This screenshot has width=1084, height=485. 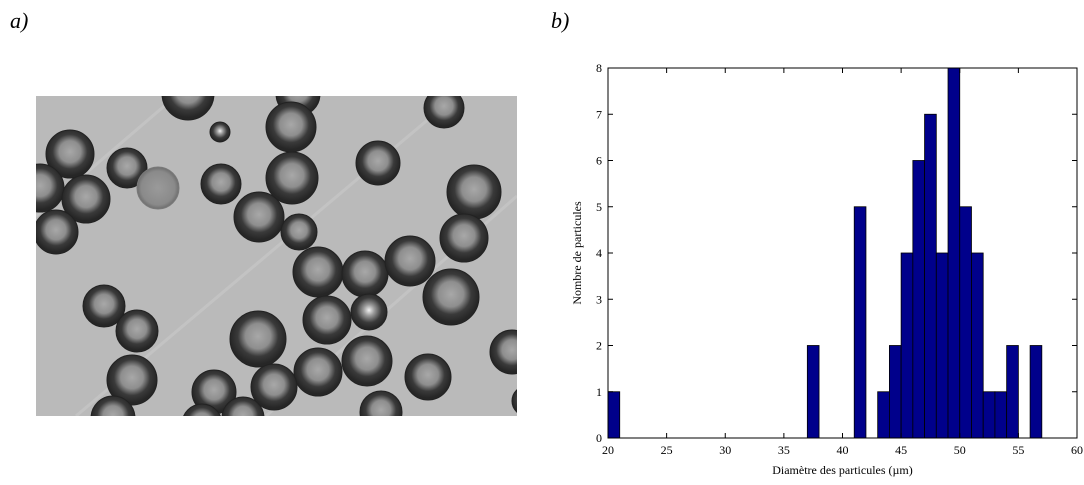 I want to click on x-tick-label: 50, so click(x=960, y=450).